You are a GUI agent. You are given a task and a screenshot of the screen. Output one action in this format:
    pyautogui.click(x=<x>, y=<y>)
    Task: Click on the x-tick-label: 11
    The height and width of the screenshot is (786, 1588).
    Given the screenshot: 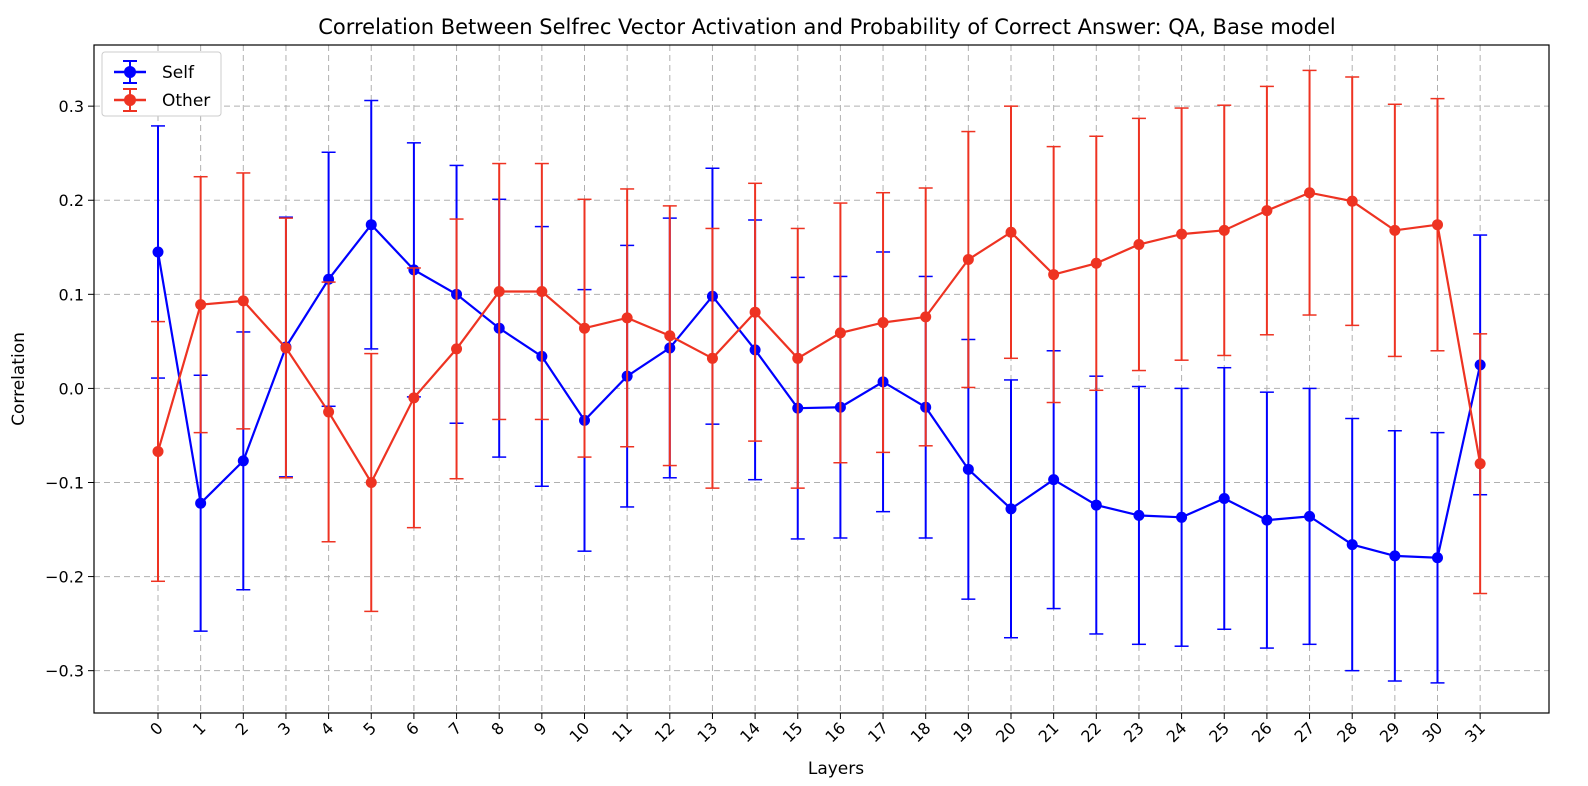 What is the action you would take?
    pyautogui.click(x=622, y=732)
    